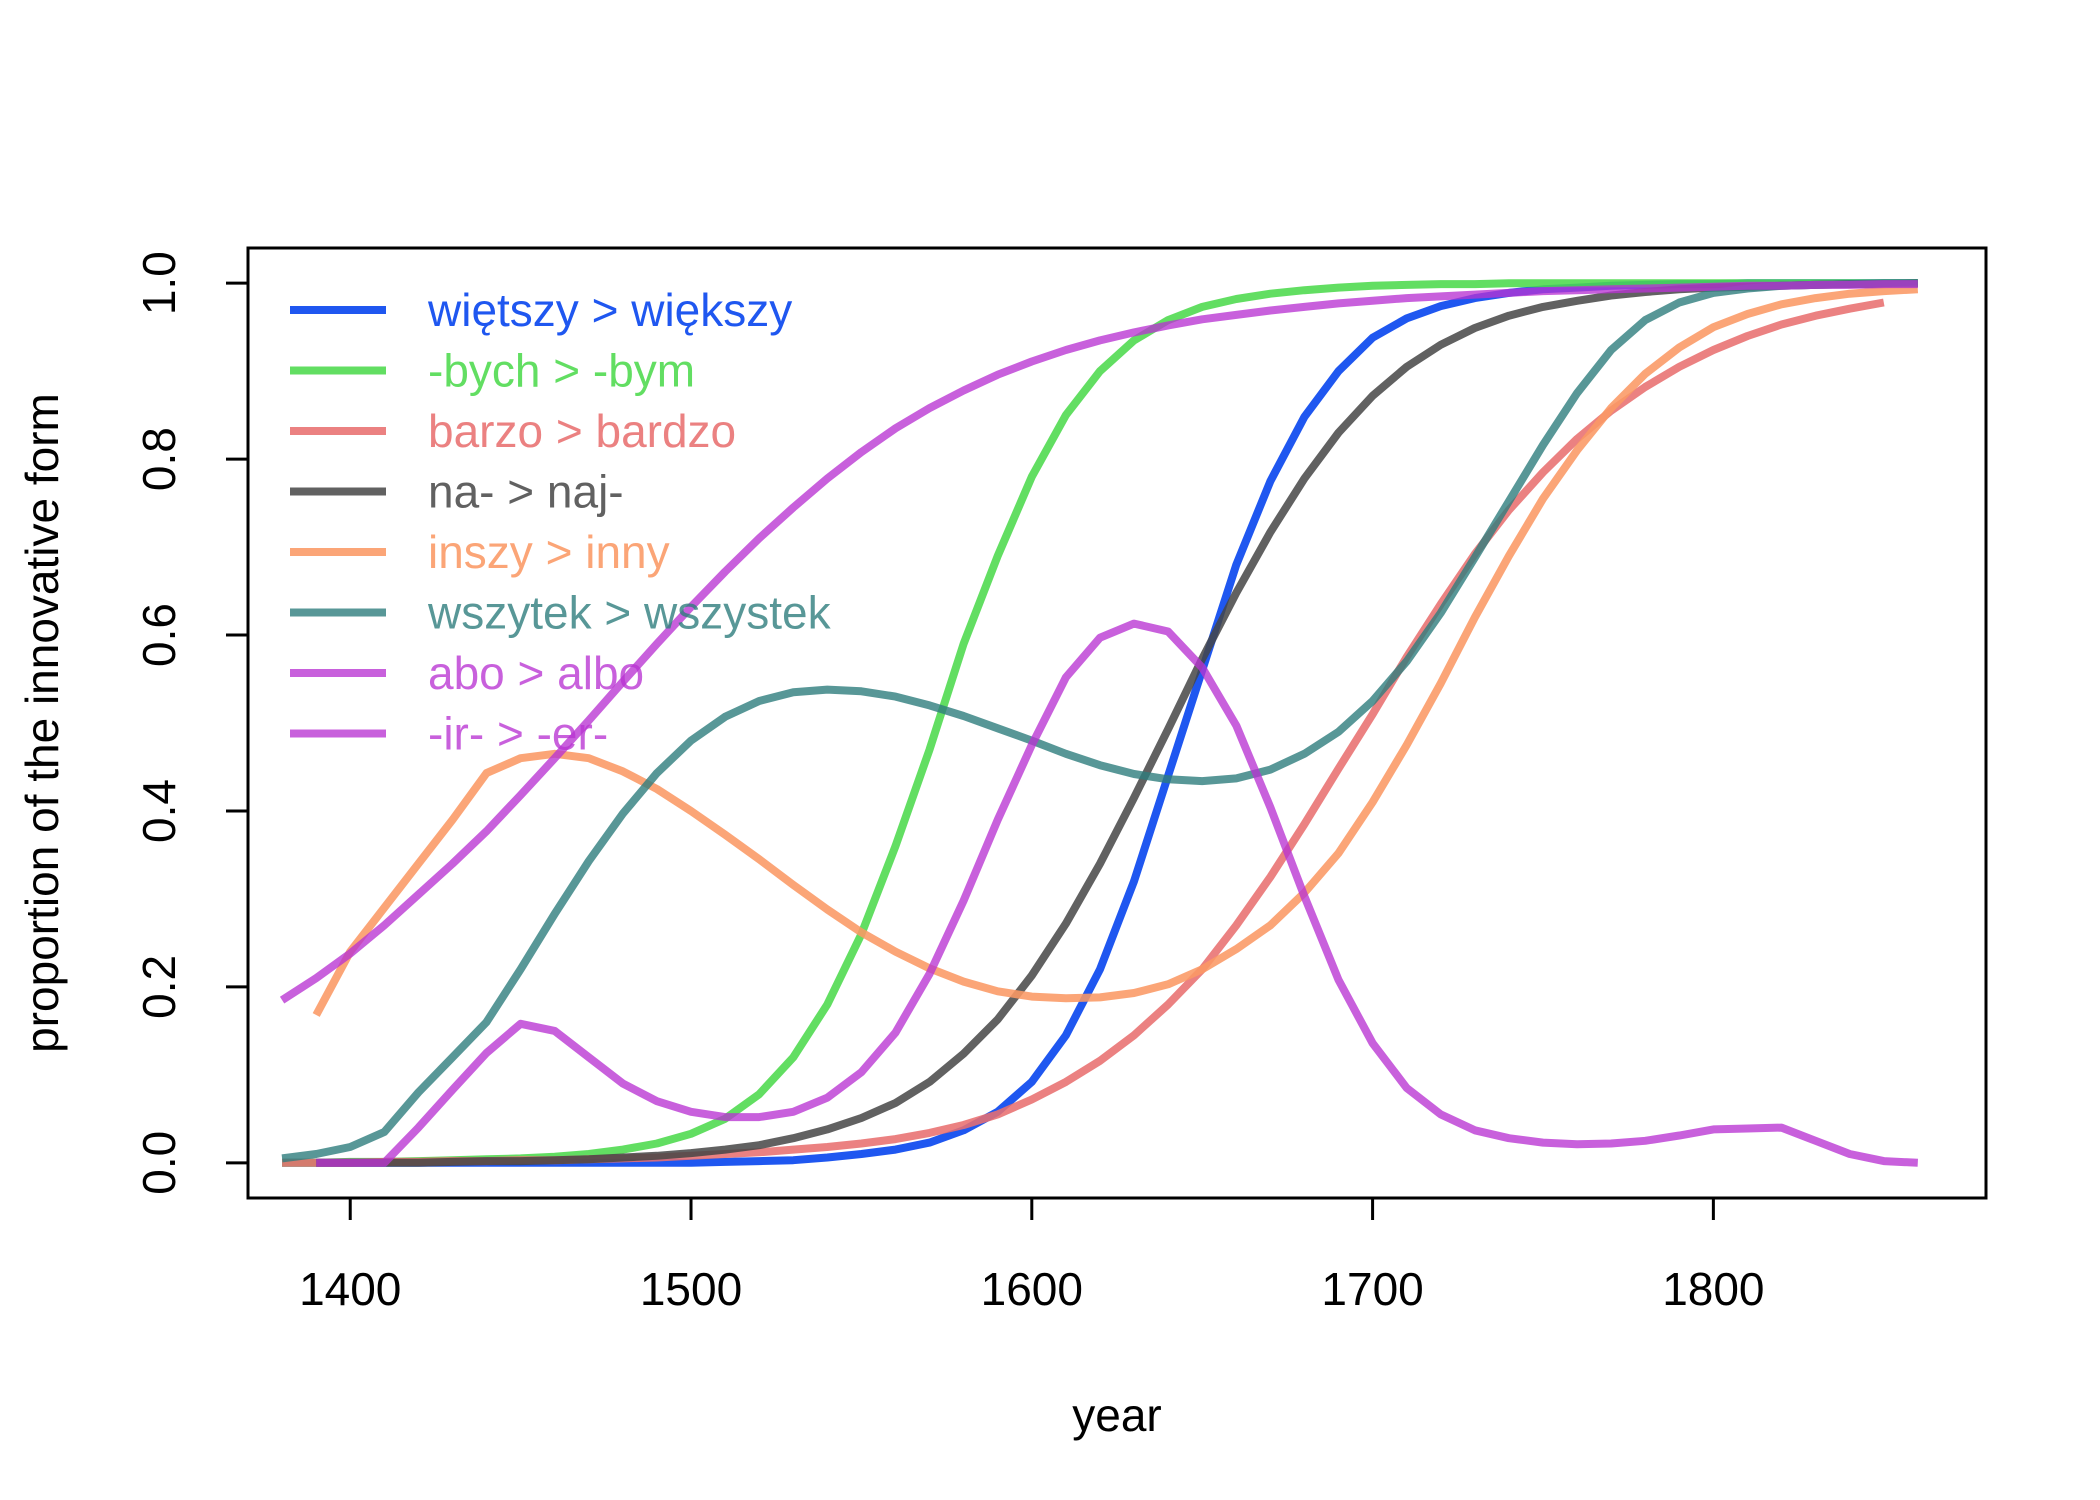  I want to click on x-tick-label: 1600, so click(1032, 1289).